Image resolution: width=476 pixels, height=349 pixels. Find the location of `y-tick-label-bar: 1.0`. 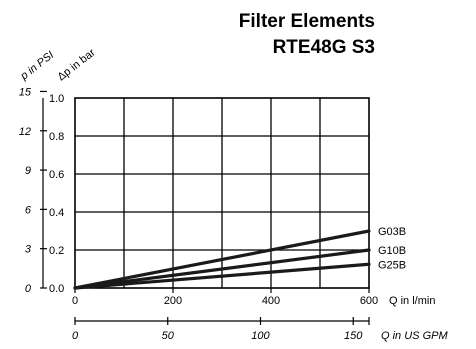

y-tick-label-bar: 1.0 is located at coordinates (56, 99).